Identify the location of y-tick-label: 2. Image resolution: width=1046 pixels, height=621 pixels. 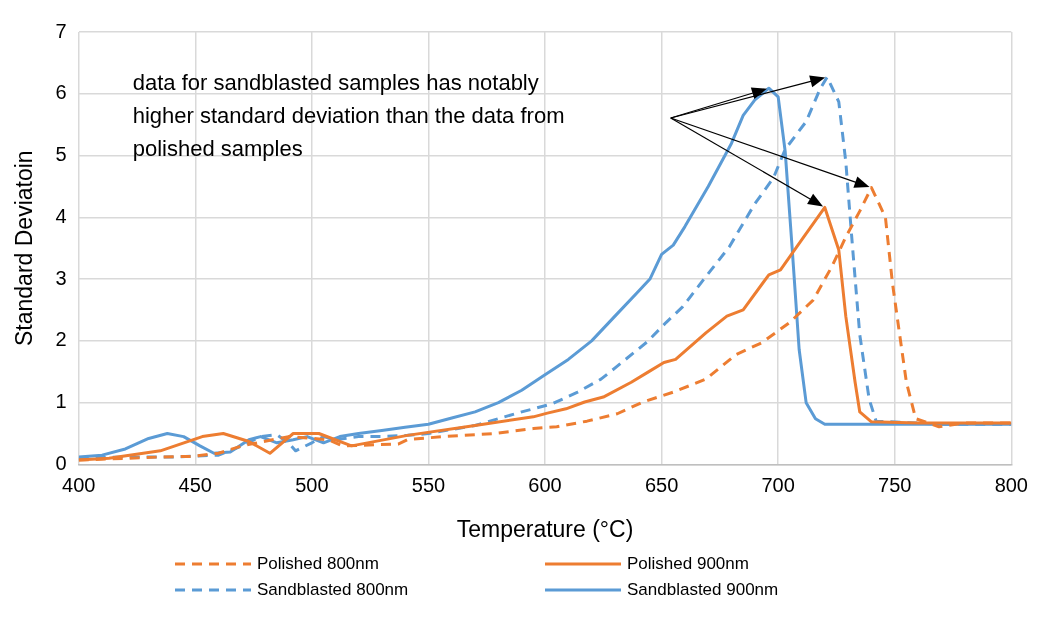
(61, 339).